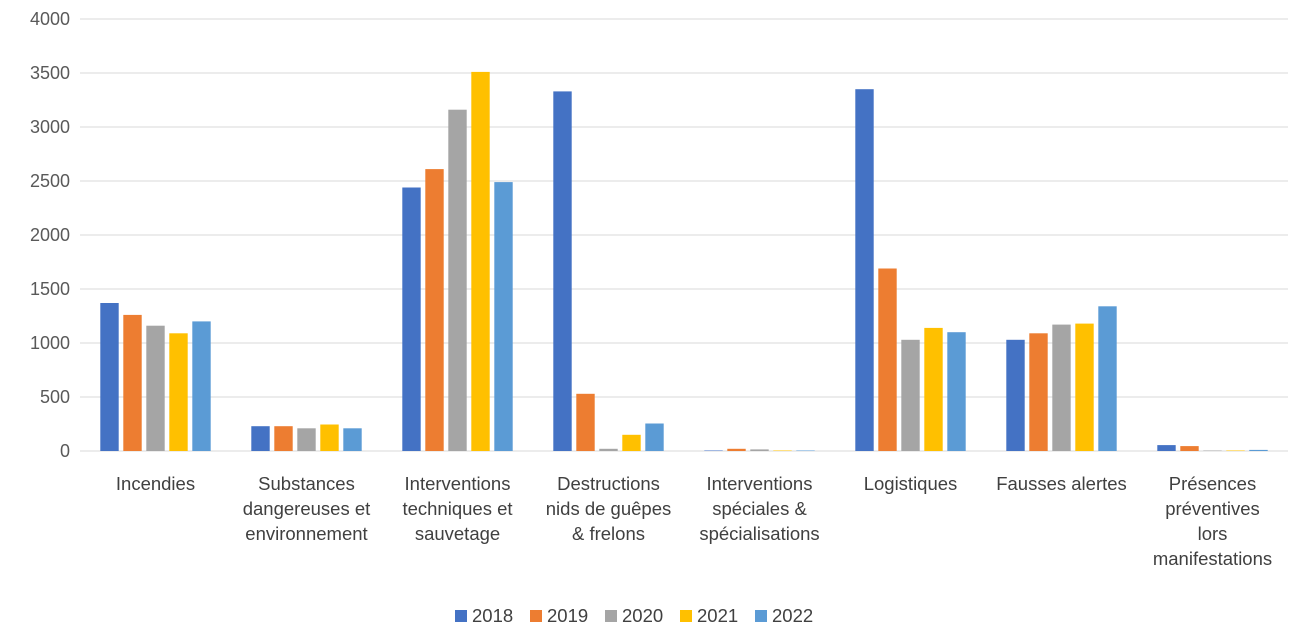 The height and width of the screenshot is (635, 1299). I want to click on x-category-label: dangereuses et, so click(307, 508).